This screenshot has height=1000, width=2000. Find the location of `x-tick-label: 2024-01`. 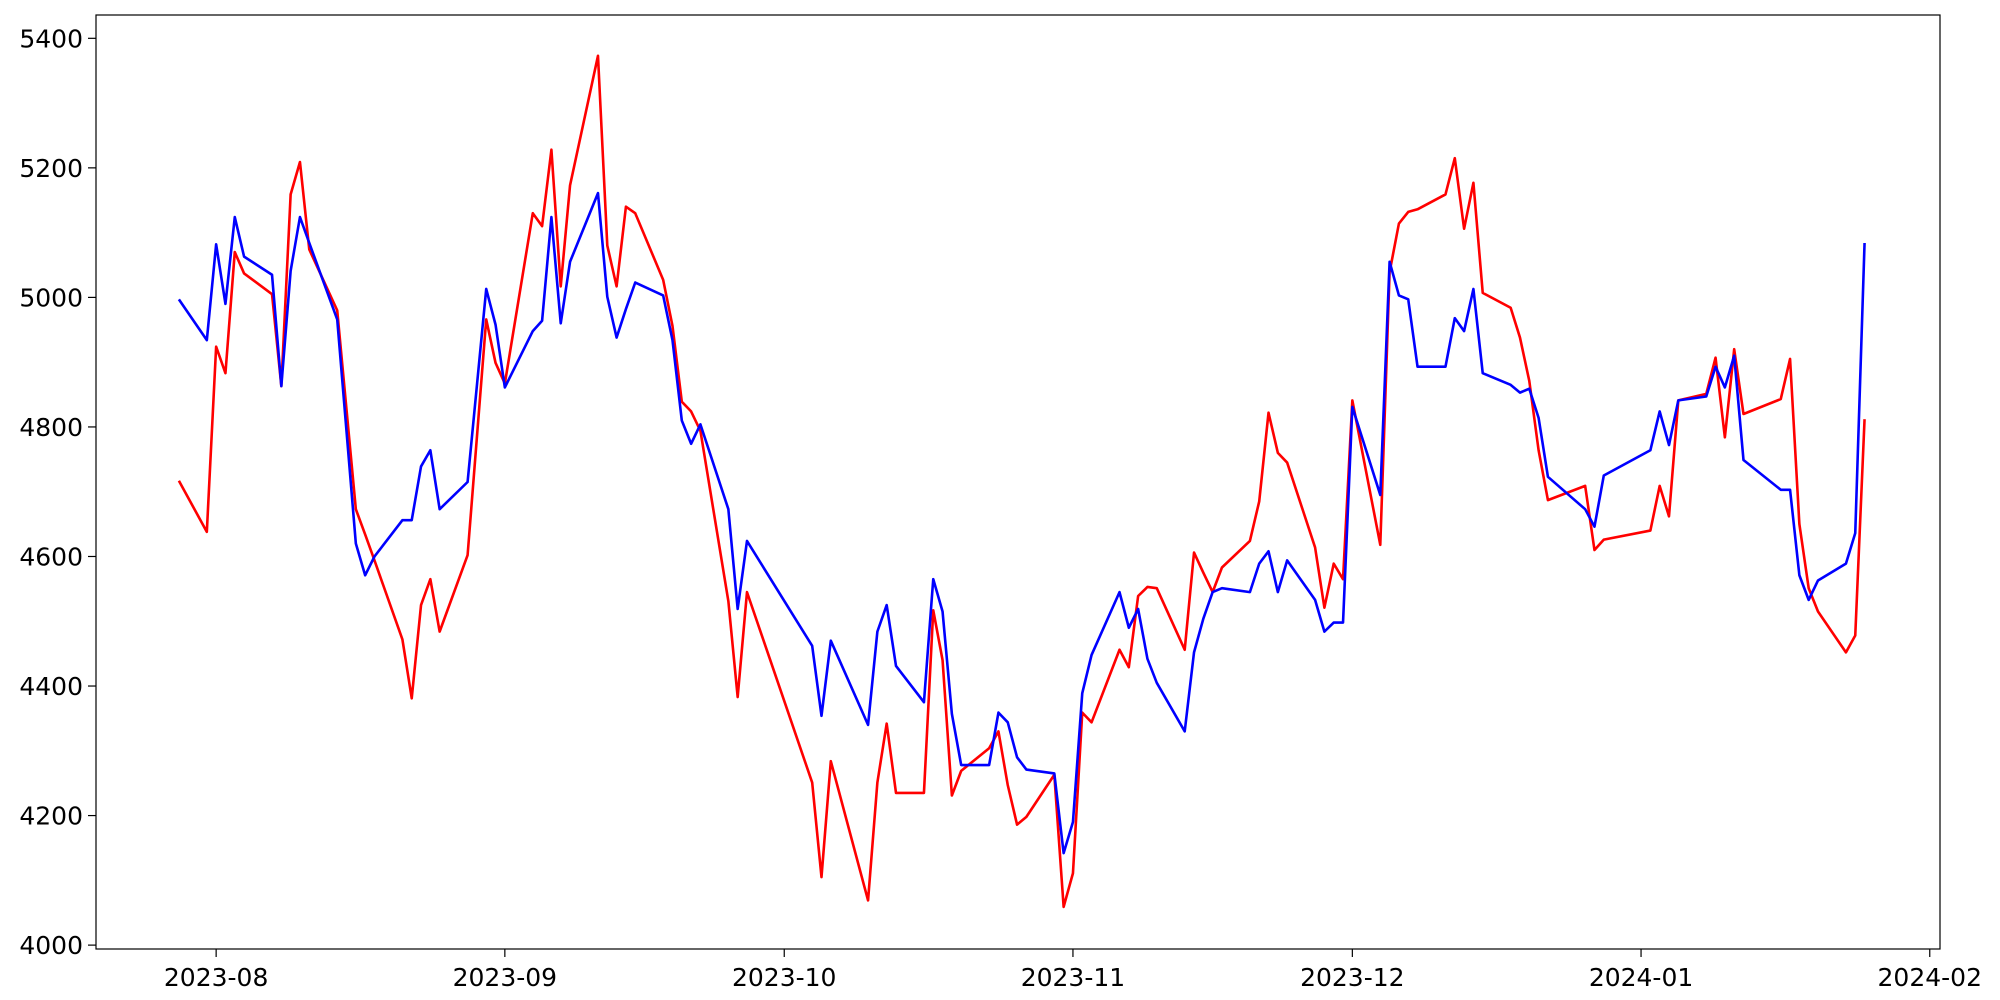

x-tick-label: 2024-01 is located at coordinates (1641, 977).